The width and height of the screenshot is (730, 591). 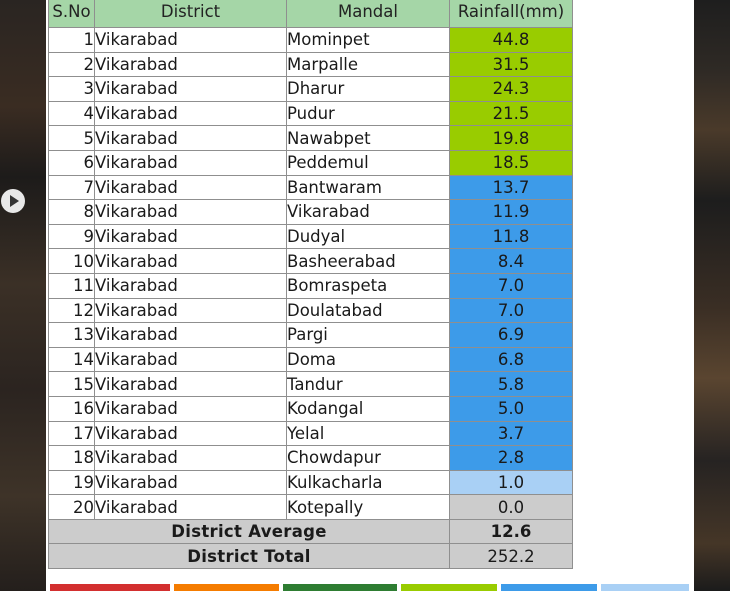 I want to click on row-sno: 3, so click(x=71, y=89).